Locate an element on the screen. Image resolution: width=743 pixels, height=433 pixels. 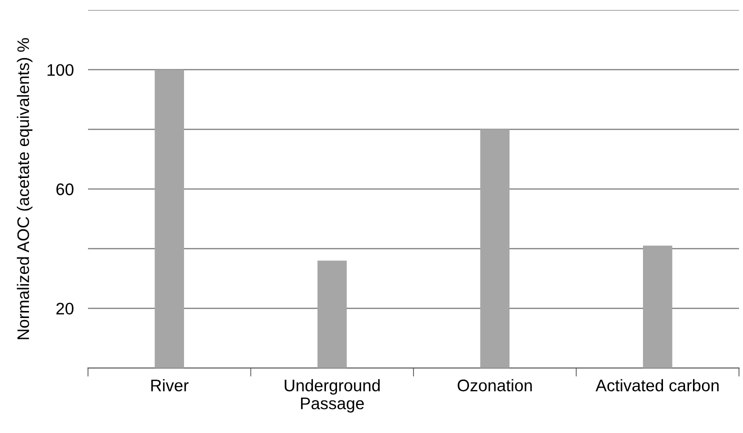
x-tick-label: River is located at coordinates (170, 385).